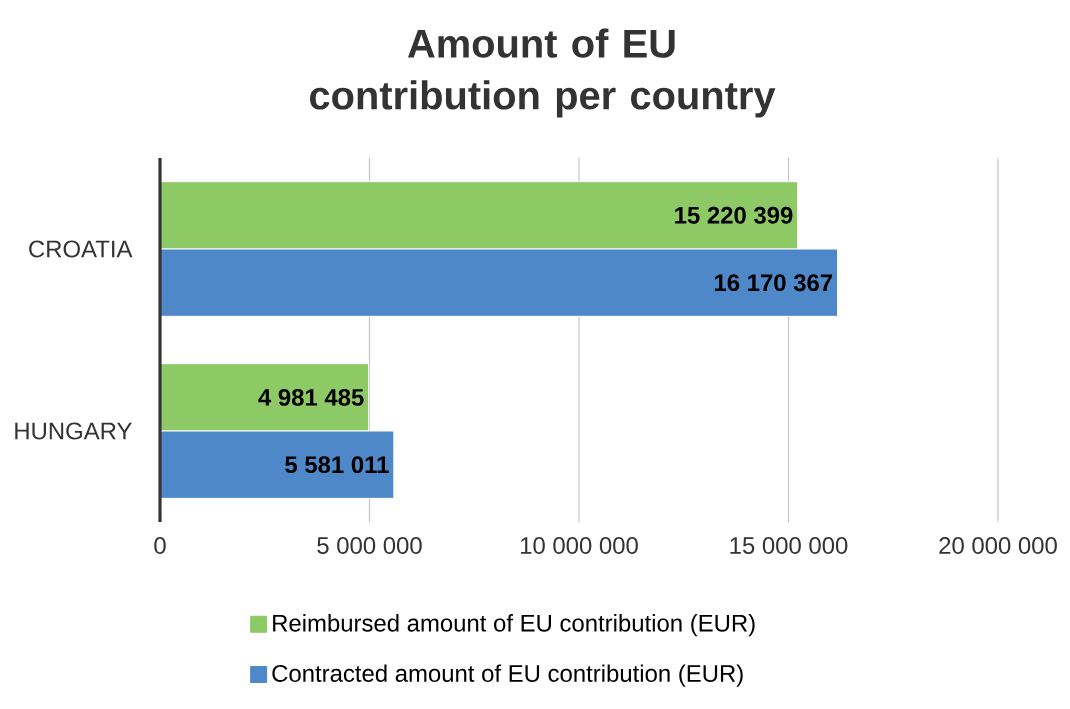 This screenshot has height=709, width=1070. I want to click on x-tick-label: 20 000 000, so click(998, 545).